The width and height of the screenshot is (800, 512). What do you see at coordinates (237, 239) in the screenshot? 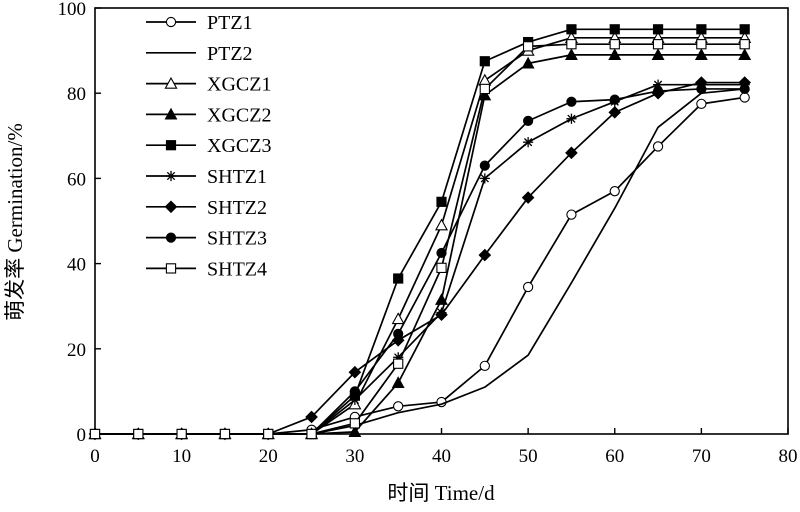
I see `legend-label: SHTZ3` at bounding box center [237, 239].